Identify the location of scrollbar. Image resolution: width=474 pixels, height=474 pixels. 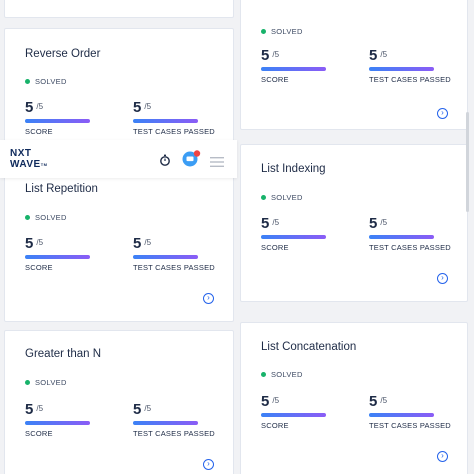
(467, 162).